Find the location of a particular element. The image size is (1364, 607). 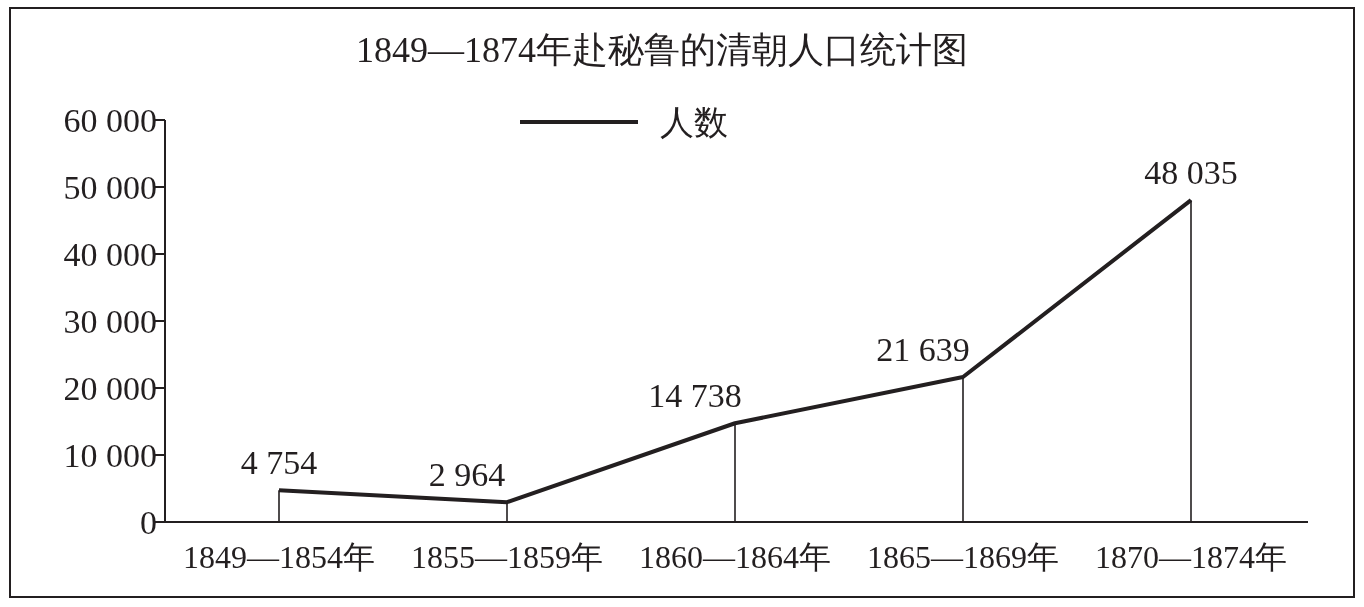

y-tick-label: 60 000 is located at coordinates (110, 120).